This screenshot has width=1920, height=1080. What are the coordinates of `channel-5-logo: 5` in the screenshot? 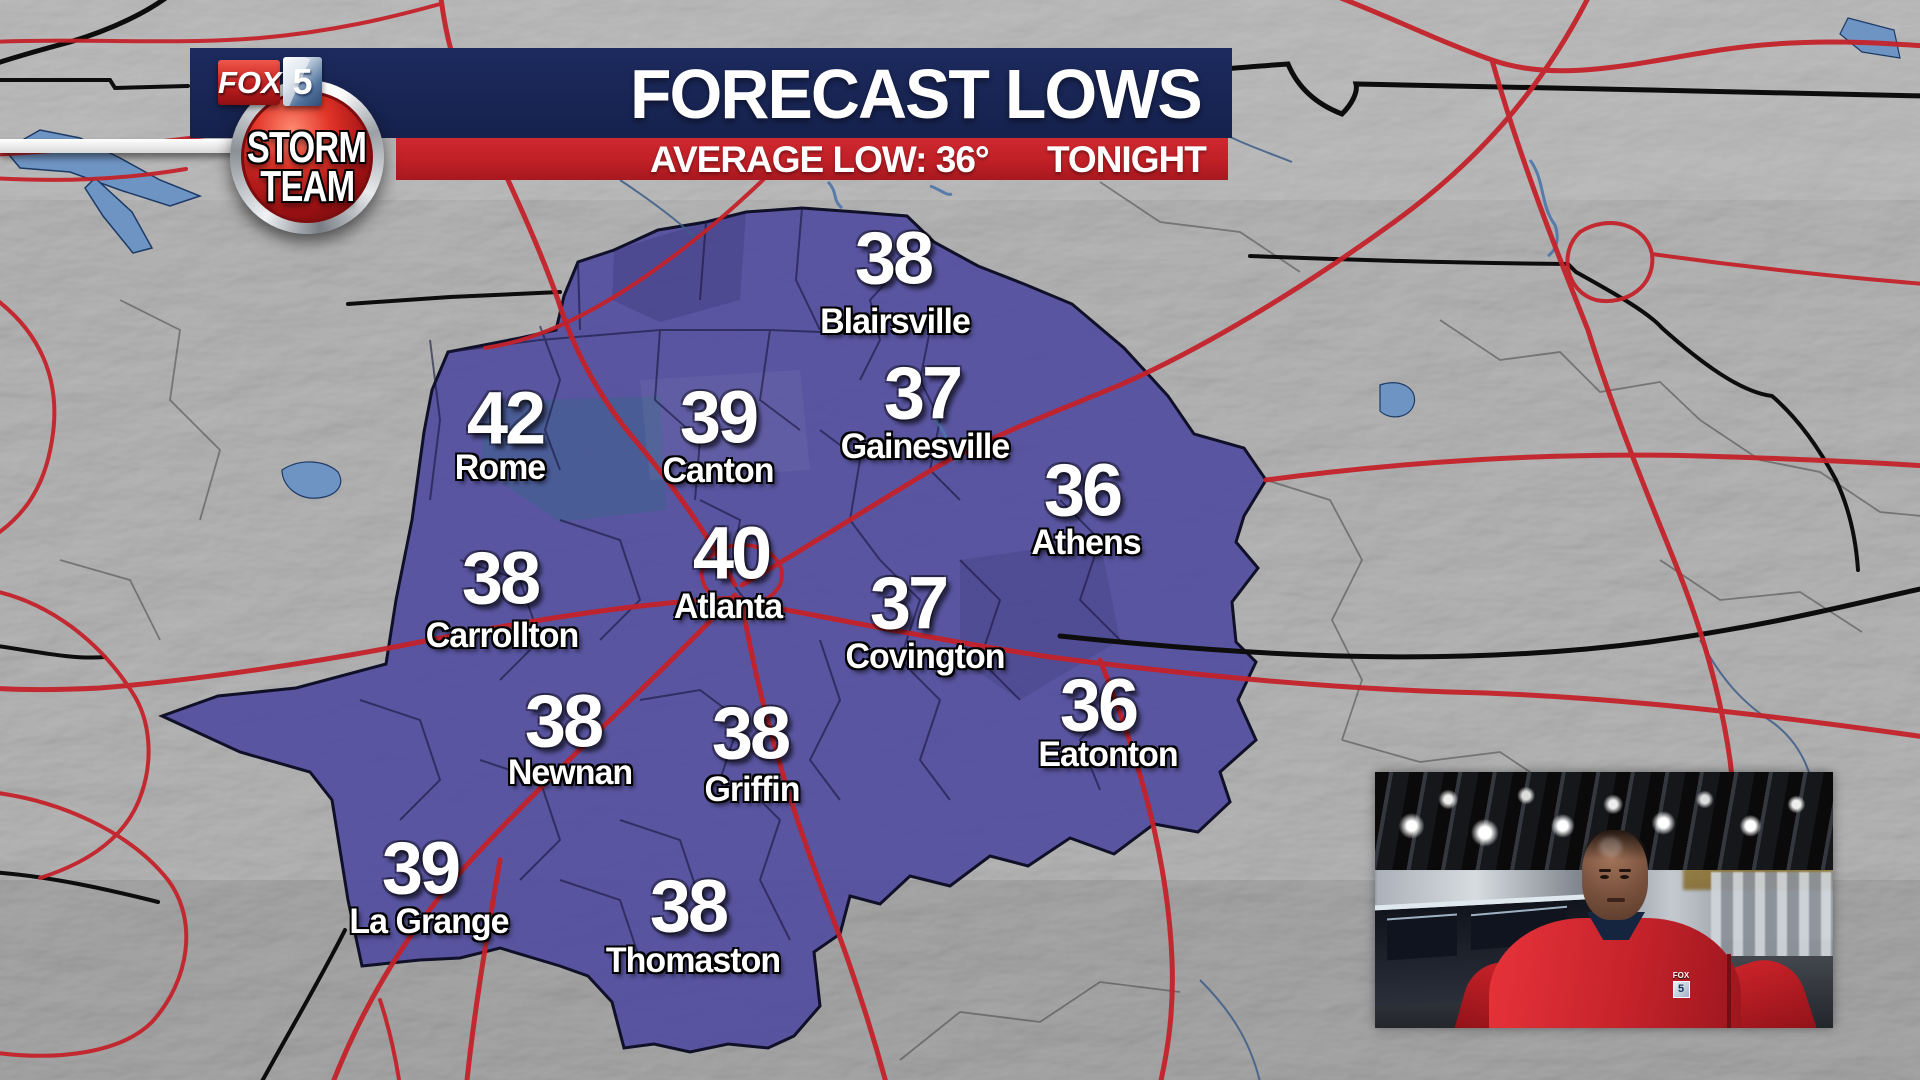 It's located at (302, 81).